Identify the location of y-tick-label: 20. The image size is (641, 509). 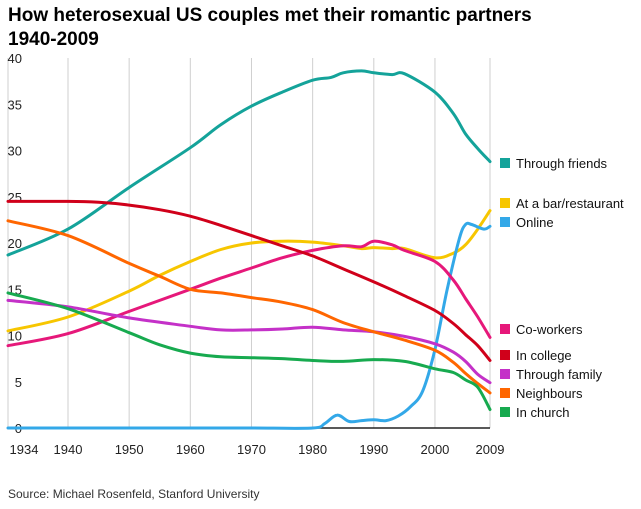
(15, 243).